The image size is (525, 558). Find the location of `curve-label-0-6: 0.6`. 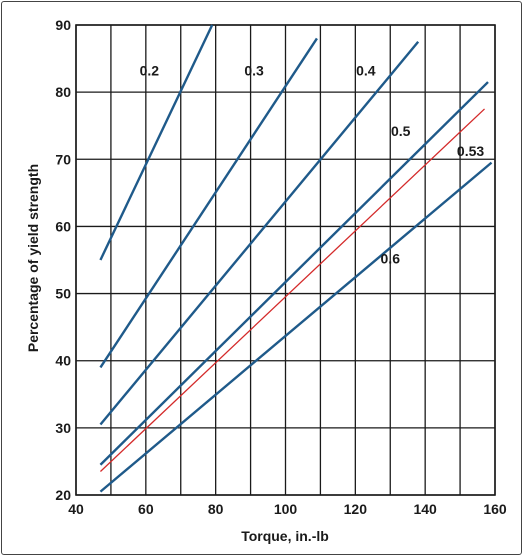

curve-label-0-6: 0.6 is located at coordinates (391, 258).